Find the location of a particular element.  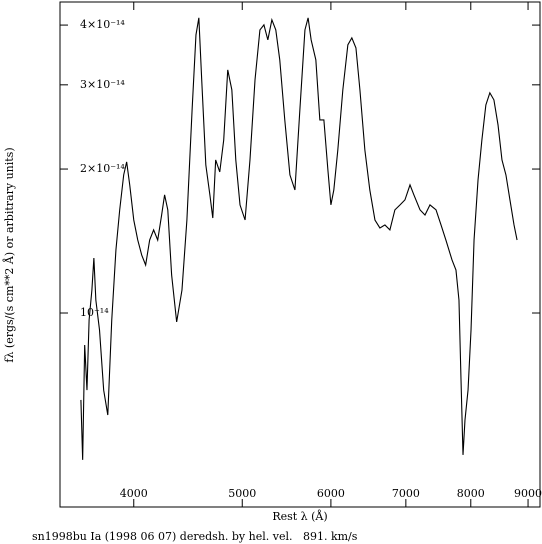

y-axis-label: fλ (ergs/(s cm**2 Å) or arbitrary units) is located at coordinates (9, 254).